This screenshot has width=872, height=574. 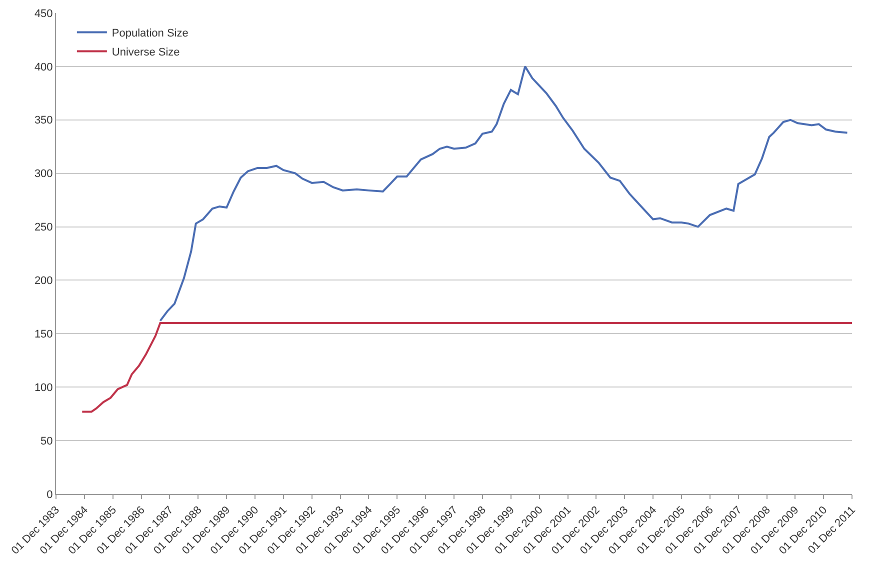 I want to click on legend-label: Population Size, so click(x=150, y=34).